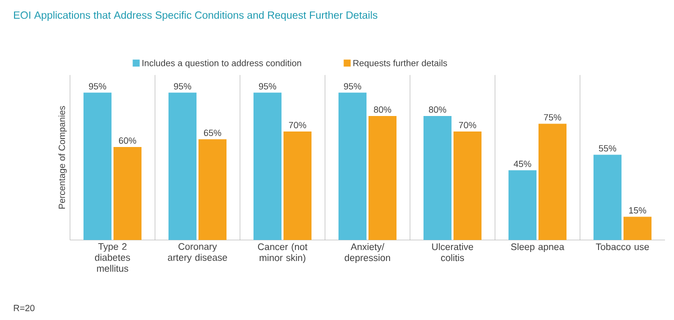 The height and width of the screenshot is (320, 674). I want to click on x-tick-label: Tobacco use, so click(622, 246).